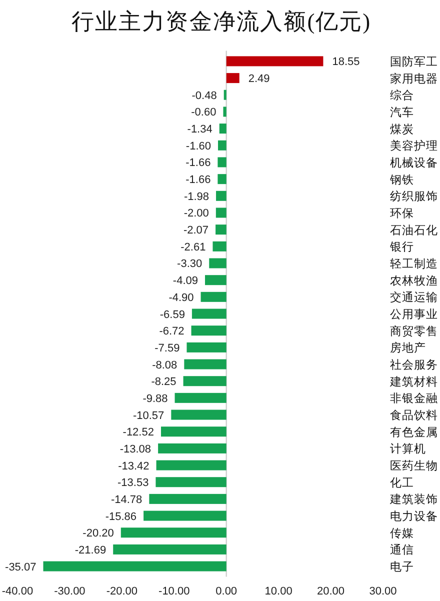  What do you see at coordinates (185, 281) in the screenshot?
I see `data-label: -4.09` at bounding box center [185, 281].